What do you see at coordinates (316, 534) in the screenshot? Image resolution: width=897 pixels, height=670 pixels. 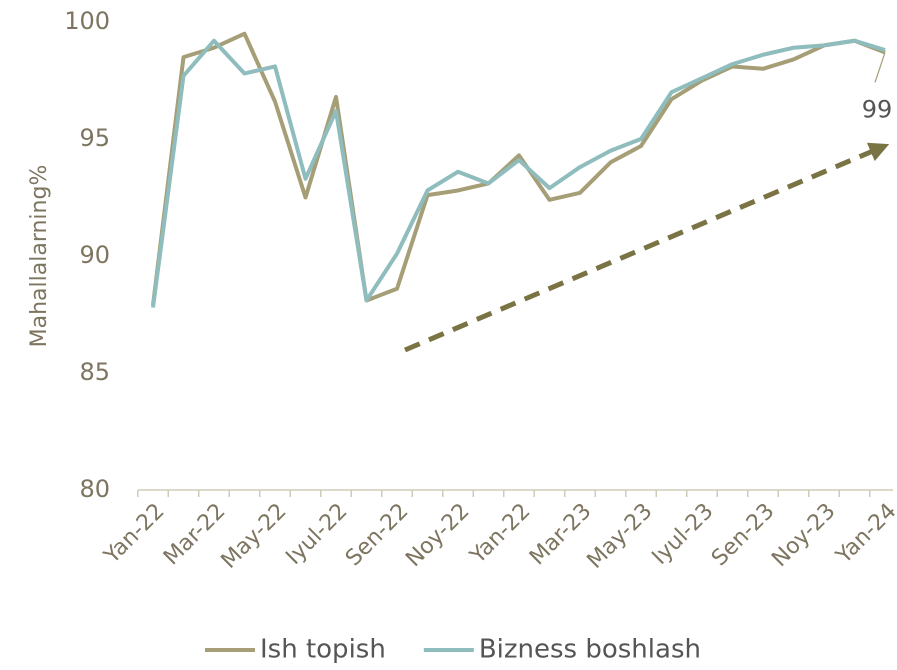 I see `x-tick-label: Iyul-22` at bounding box center [316, 534].